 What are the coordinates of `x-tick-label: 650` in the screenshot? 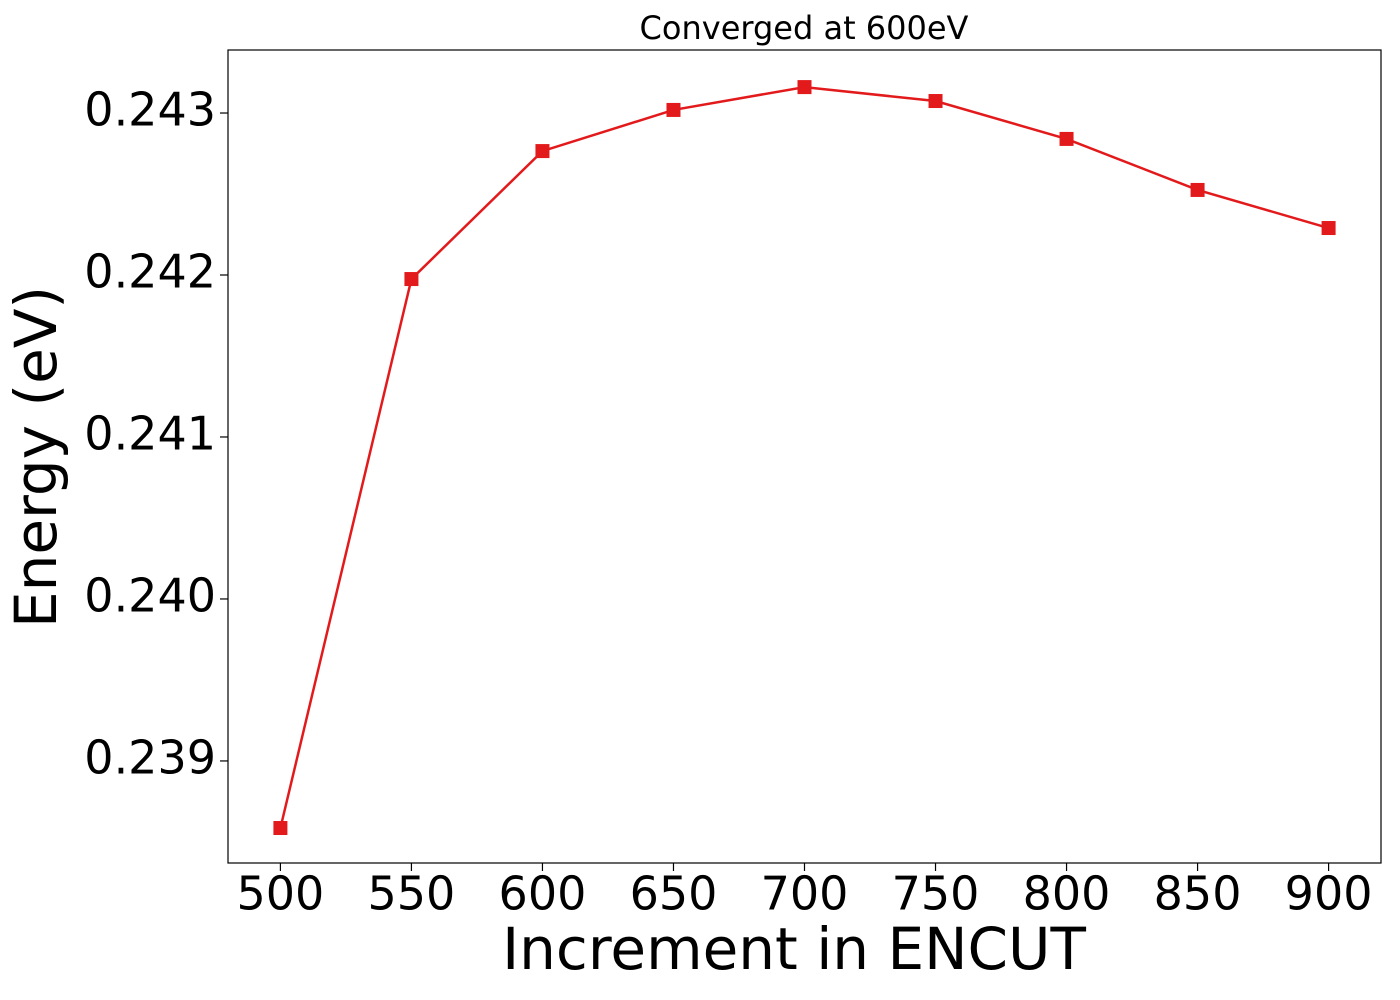 It's located at (674, 894).